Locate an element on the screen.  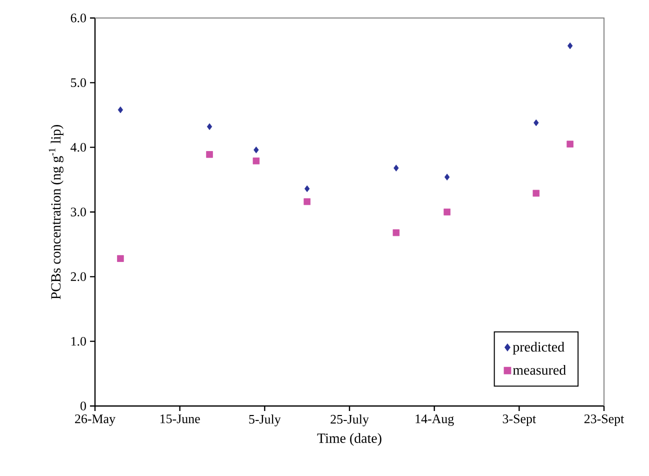
y-tick-label: 4.0 is located at coordinates (78, 147).